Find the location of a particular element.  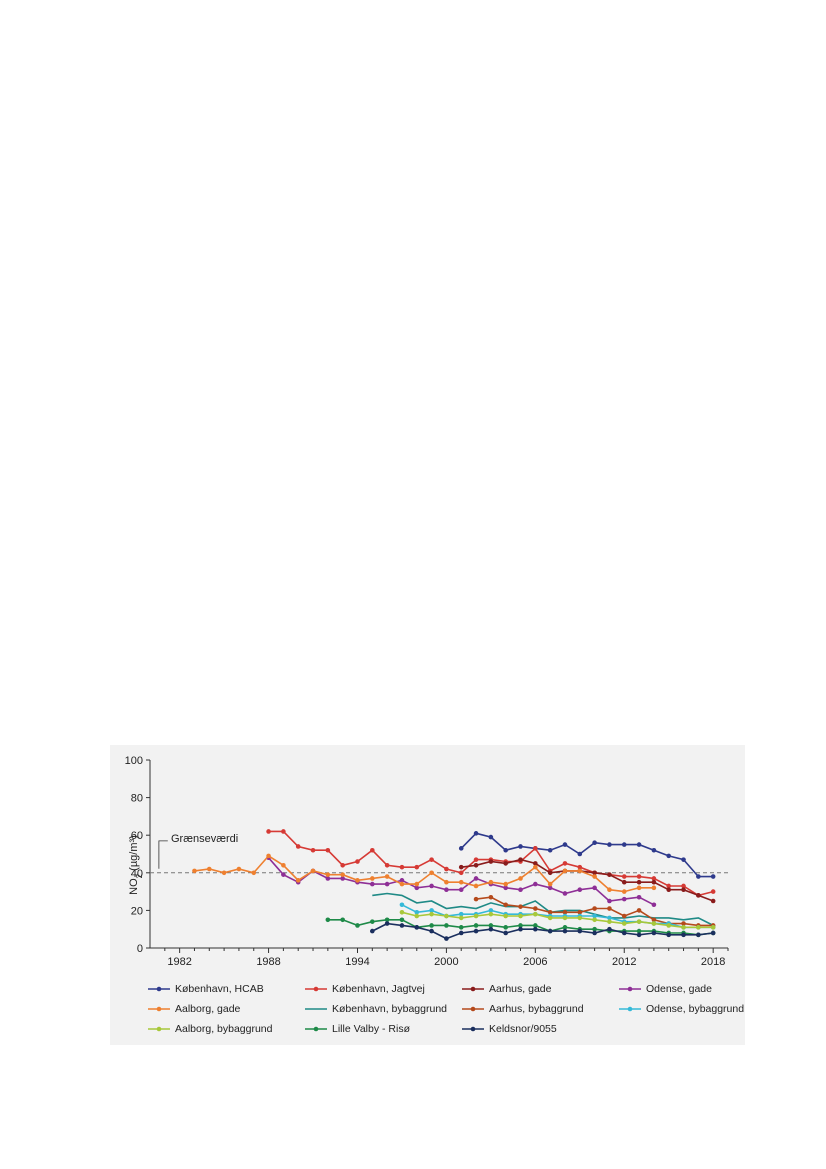

x-tick-label: 2006 is located at coordinates (535, 962).